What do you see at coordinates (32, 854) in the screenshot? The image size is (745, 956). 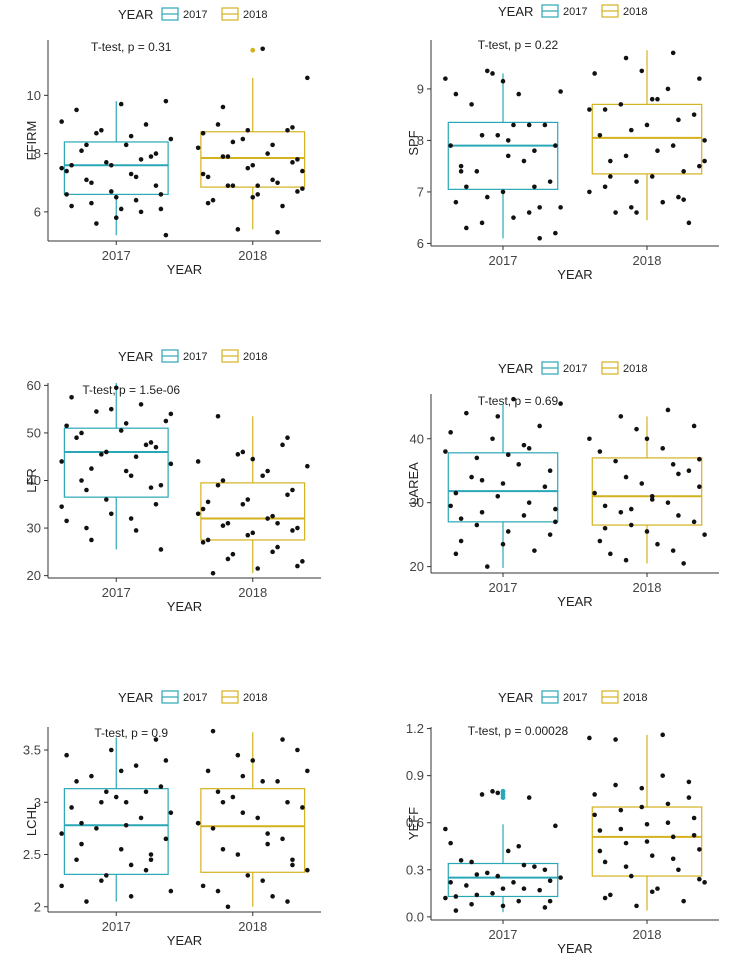 I see `y-tick-label: 2.5` at bounding box center [32, 854].